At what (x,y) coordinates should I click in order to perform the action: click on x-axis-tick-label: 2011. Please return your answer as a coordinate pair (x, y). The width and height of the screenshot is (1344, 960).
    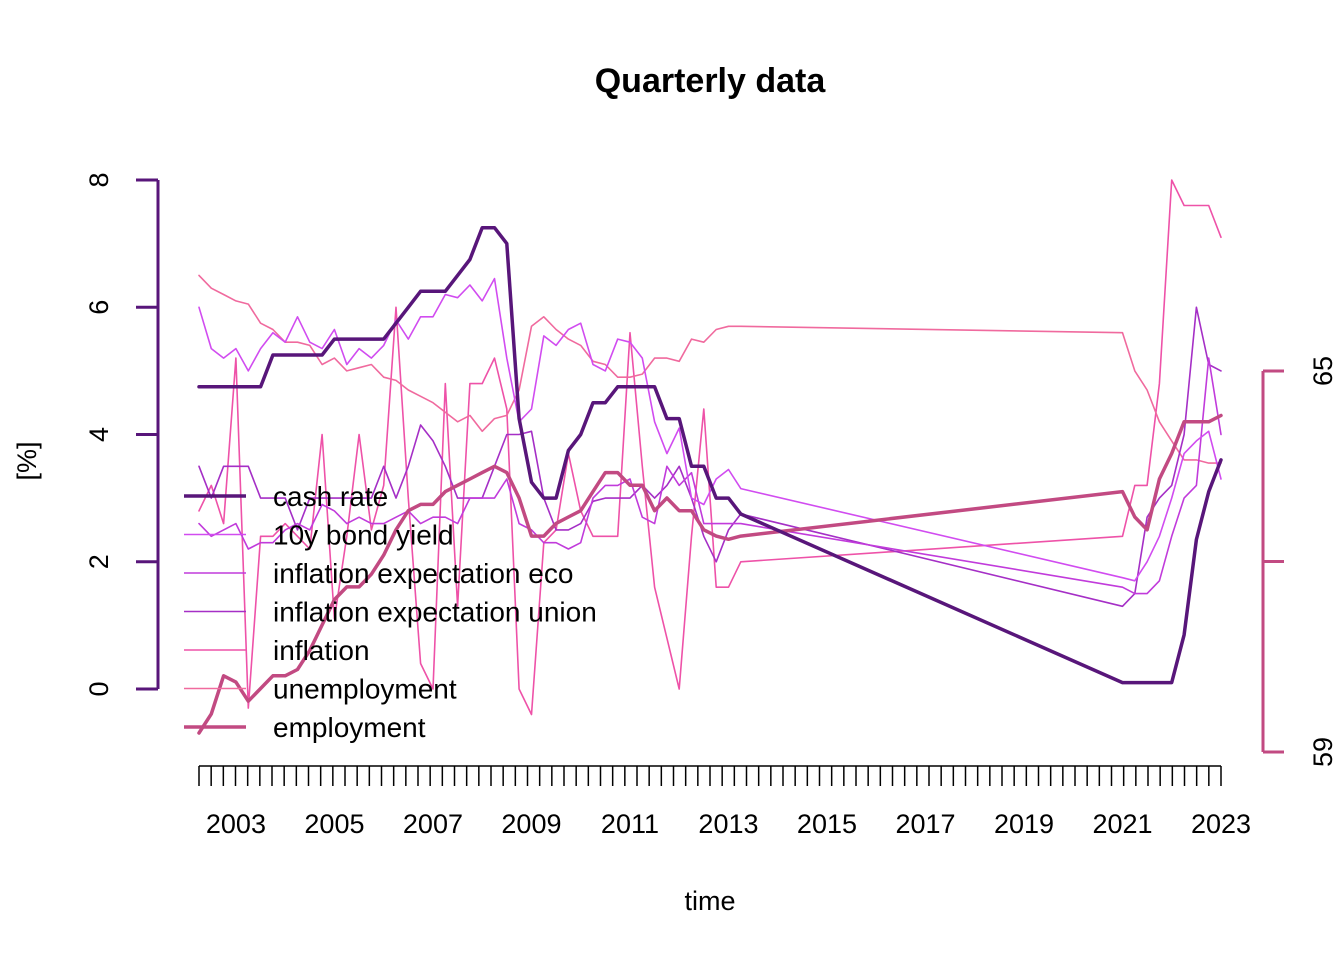
    Looking at the image, I should click on (630, 824).